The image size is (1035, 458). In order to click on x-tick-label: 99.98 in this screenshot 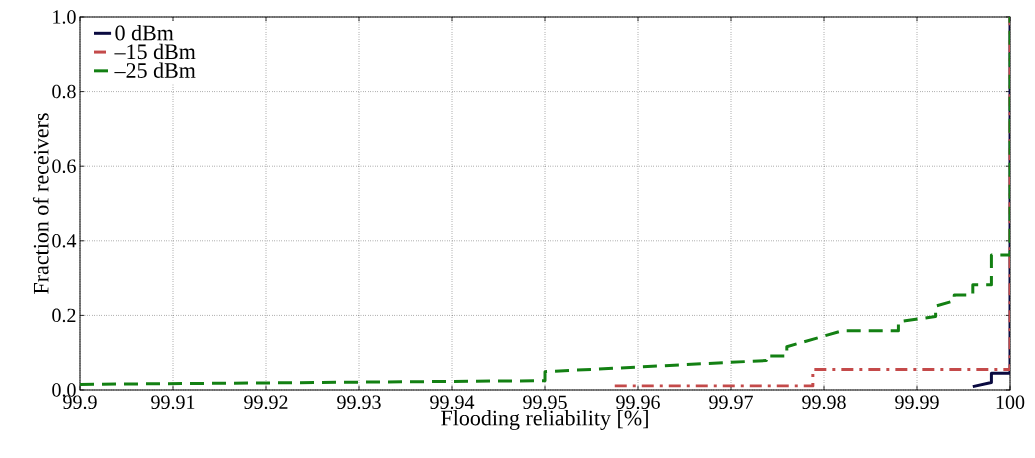, I will do `click(824, 402)`.